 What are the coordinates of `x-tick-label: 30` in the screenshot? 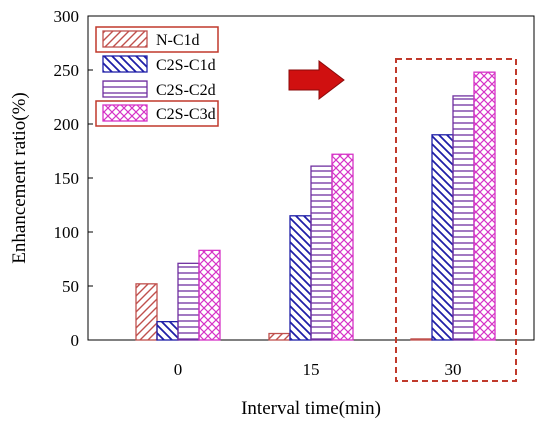 It's located at (453, 369).